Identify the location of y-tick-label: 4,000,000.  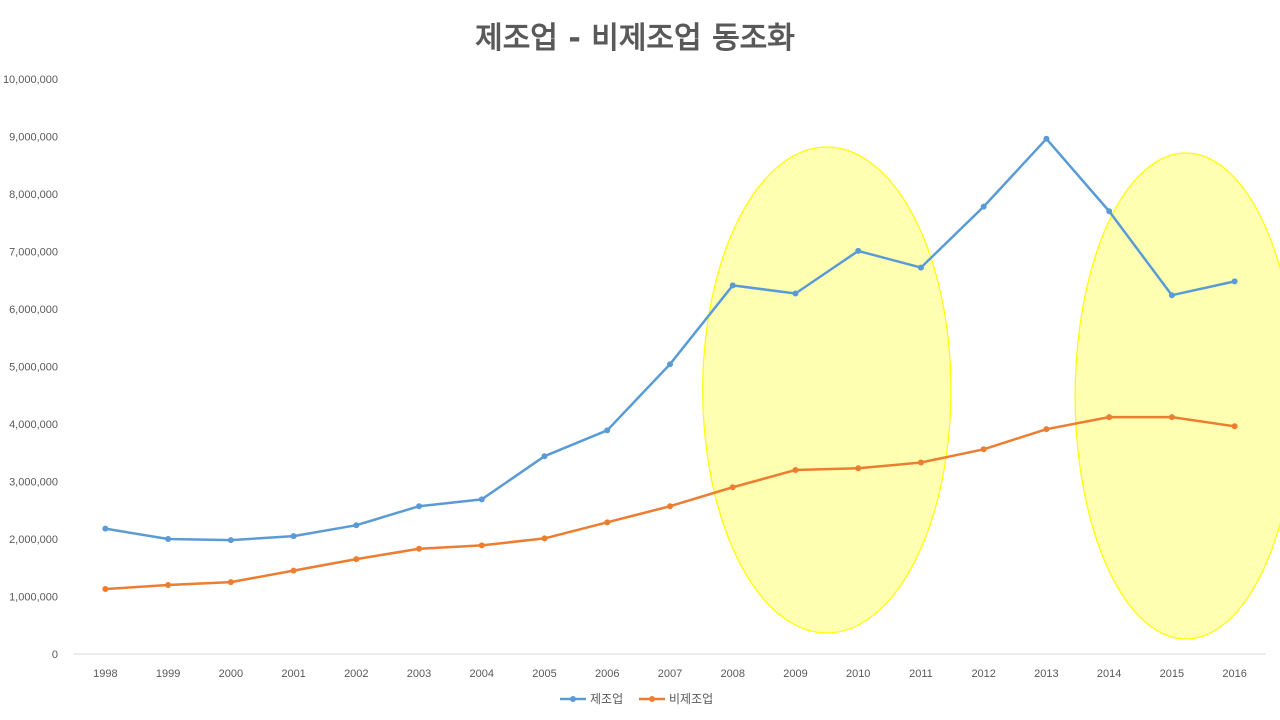
(33, 425).